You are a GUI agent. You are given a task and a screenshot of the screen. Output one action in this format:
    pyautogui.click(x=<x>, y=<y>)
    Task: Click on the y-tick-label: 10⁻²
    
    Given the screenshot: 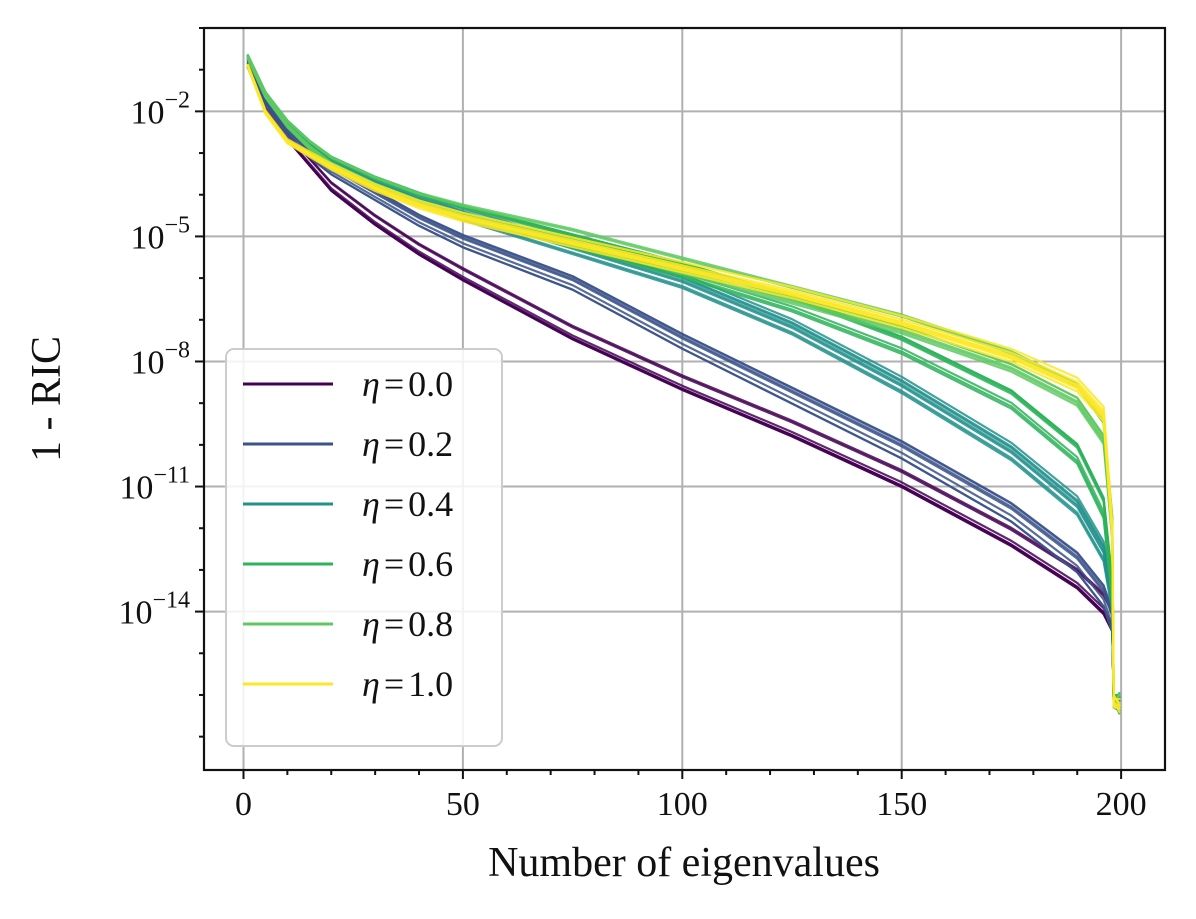 What is the action you would take?
    pyautogui.click(x=160, y=109)
    